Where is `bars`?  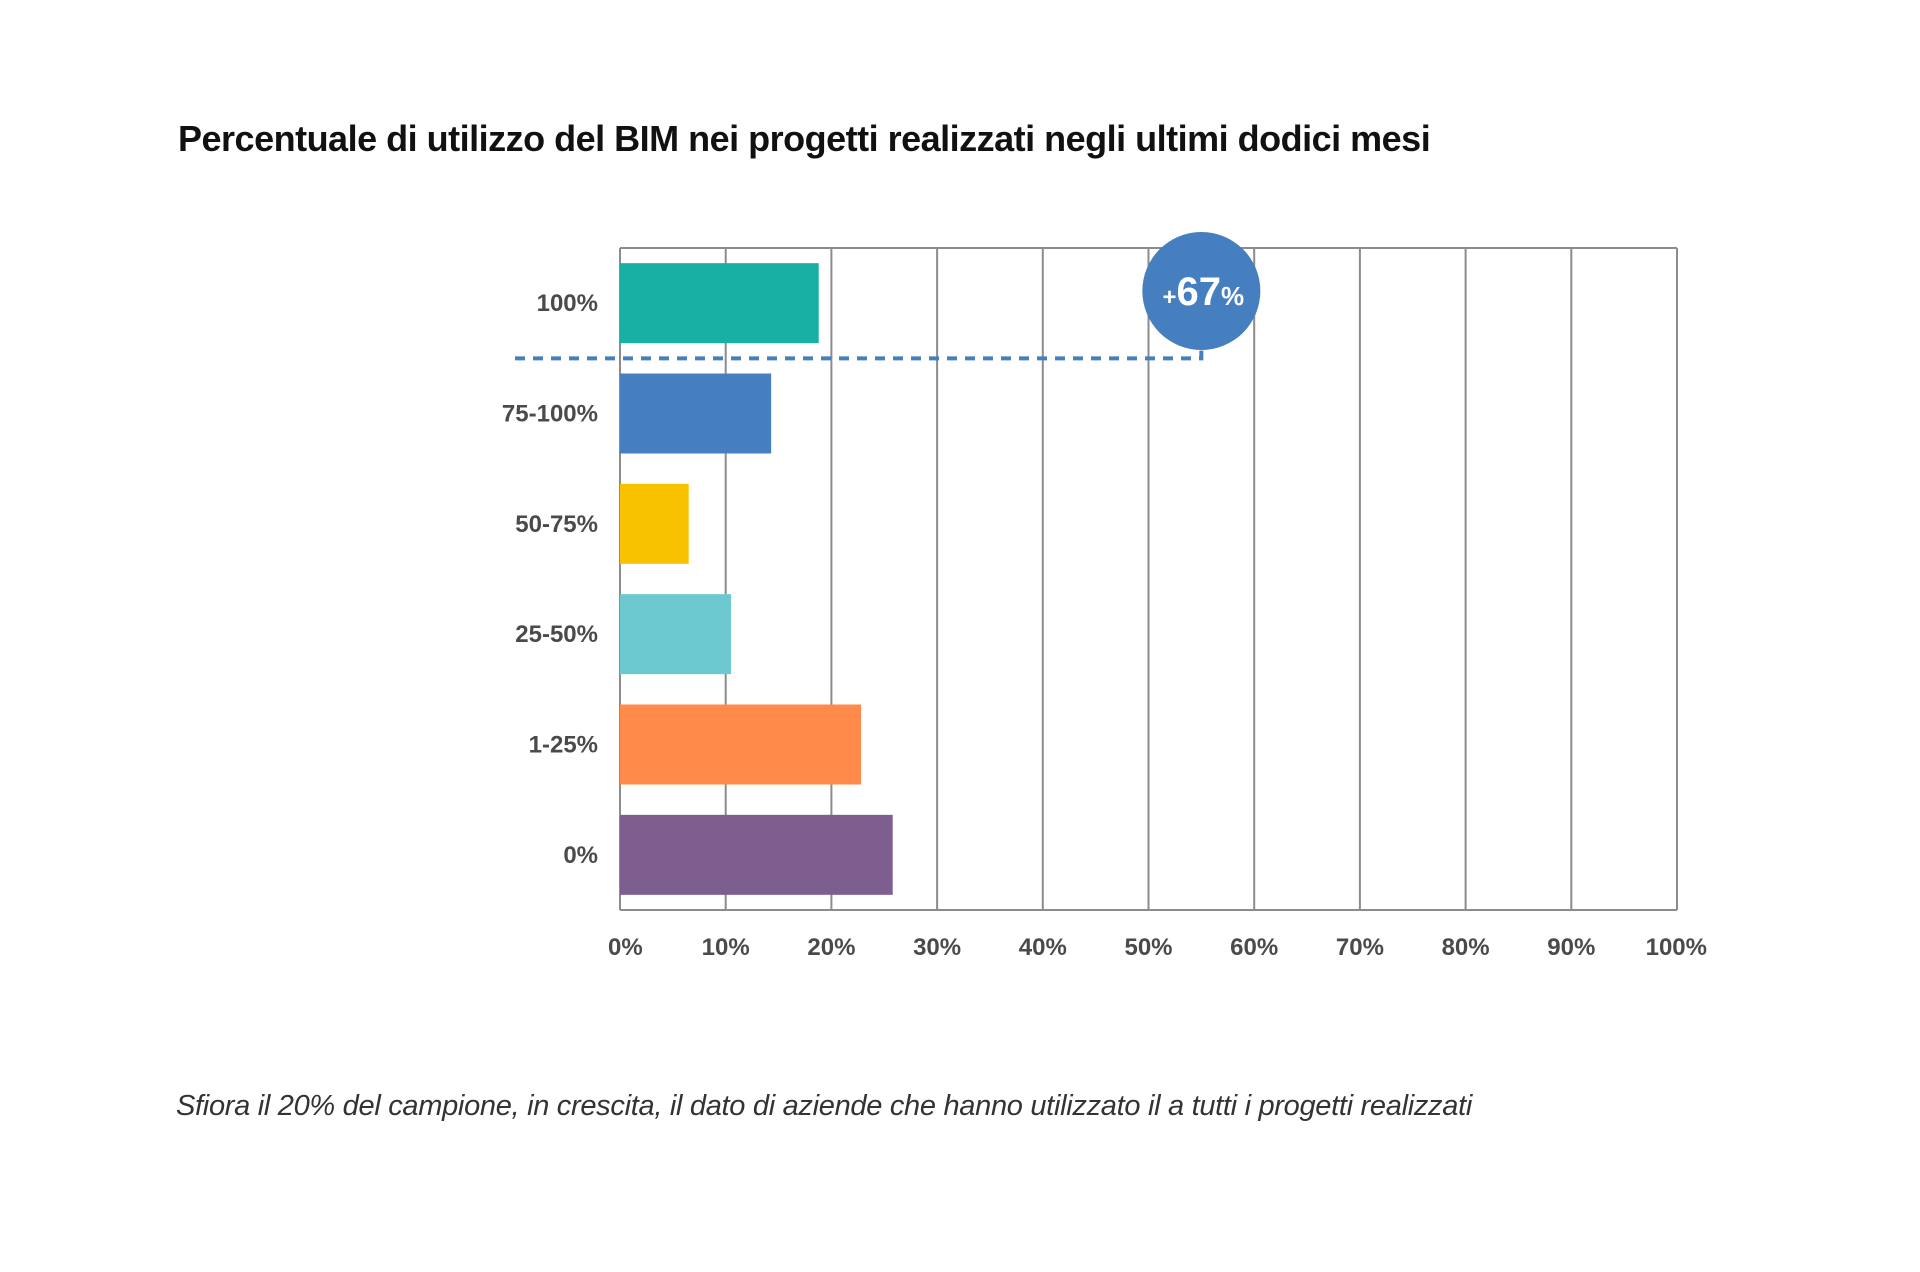 bars is located at coordinates (756, 579).